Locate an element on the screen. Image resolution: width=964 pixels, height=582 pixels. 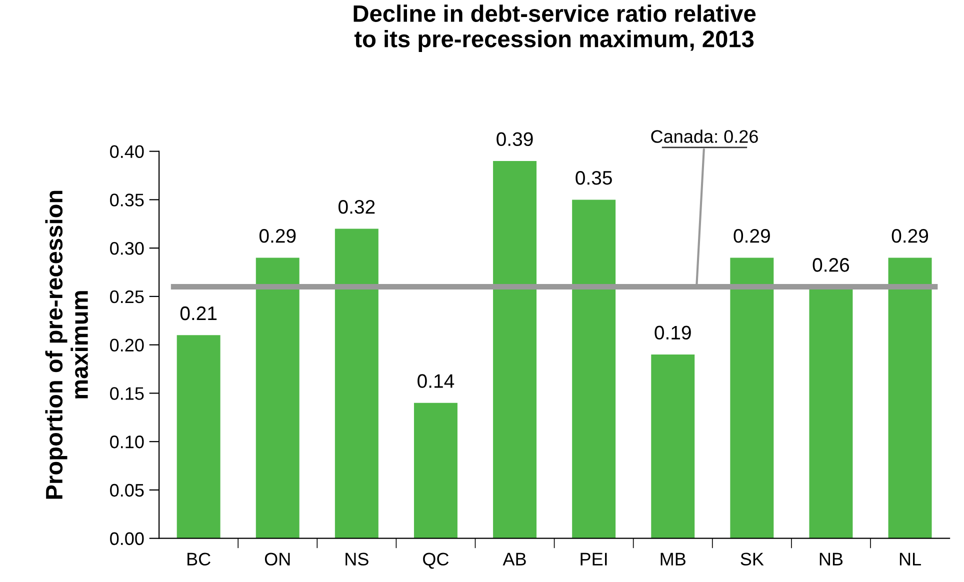
x-tick-label: NL is located at coordinates (910, 559).